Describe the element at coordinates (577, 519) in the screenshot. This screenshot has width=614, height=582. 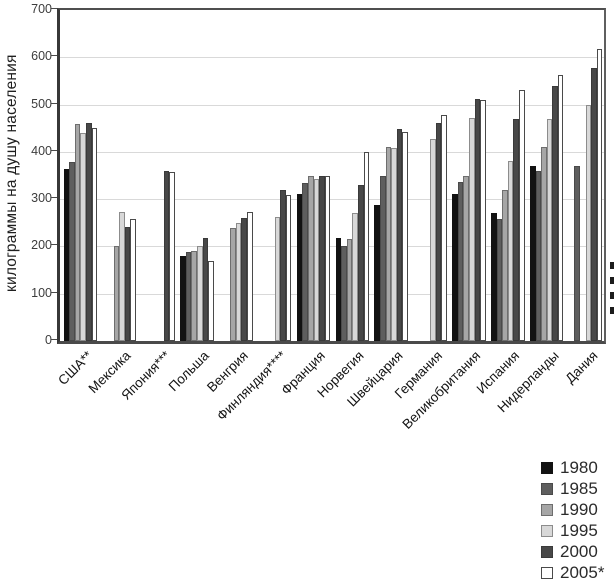
I see `legend: 1980 1985 1990 1995 2000 2005*` at that location.